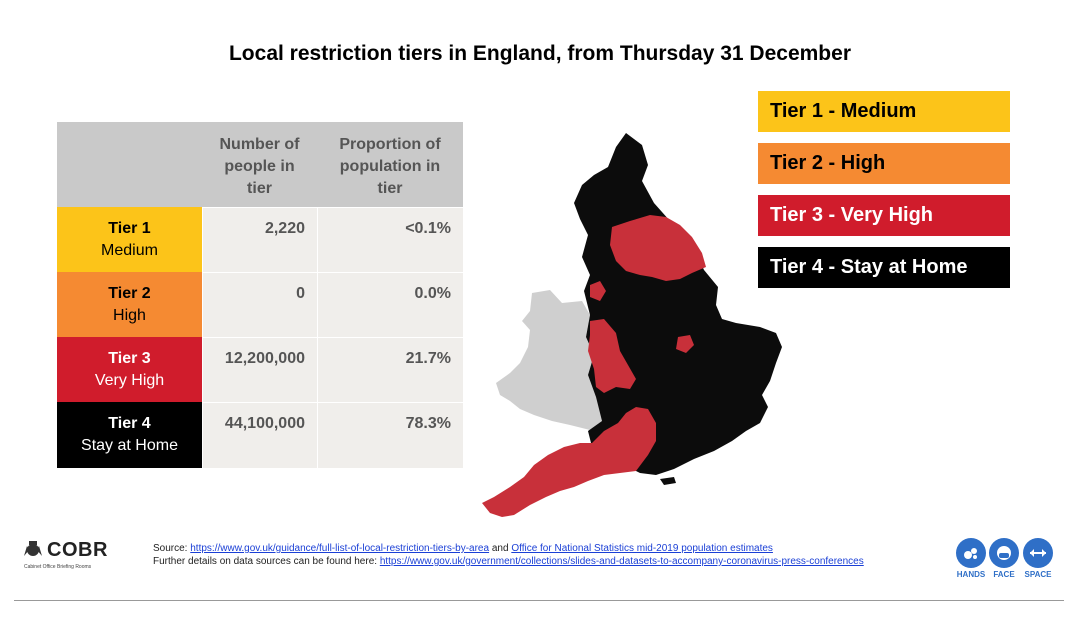  Describe the element at coordinates (129, 250) in the screenshot. I see `tier-name: Medium` at that location.